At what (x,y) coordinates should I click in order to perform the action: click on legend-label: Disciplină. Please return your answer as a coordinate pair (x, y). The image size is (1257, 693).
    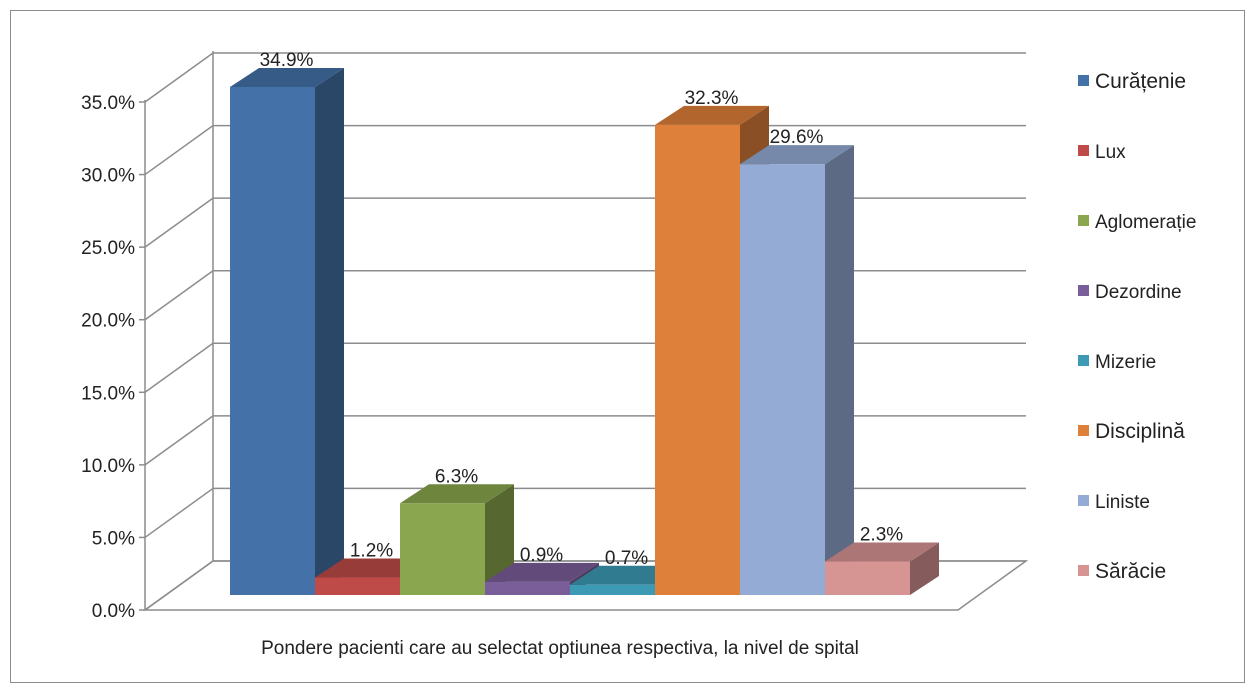
    Looking at the image, I should click on (1140, 431).